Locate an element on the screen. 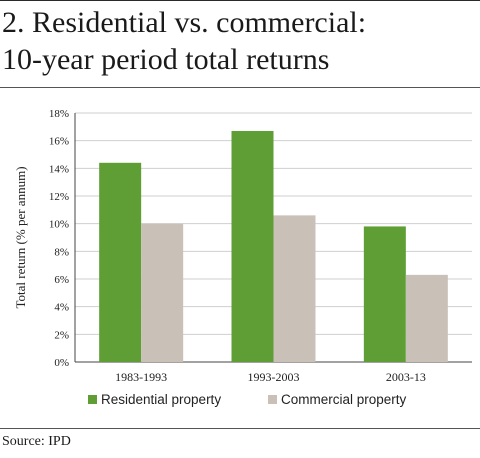  legend-label: Commercial property is located at coordinates (344, 399).